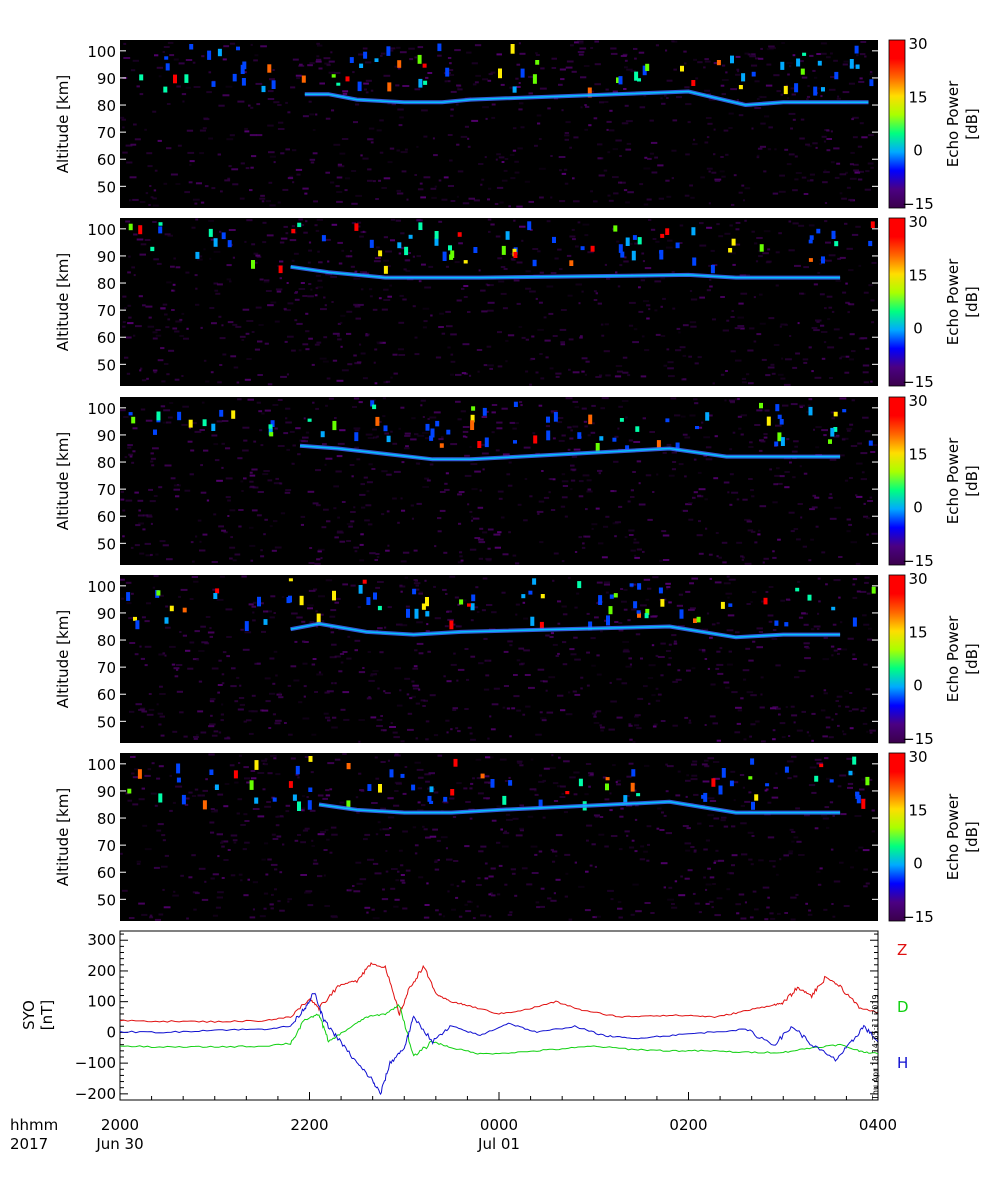 This screenshot has height=1200, width=1000. I want to click on y-tick-label: 80, so click(106, 106).